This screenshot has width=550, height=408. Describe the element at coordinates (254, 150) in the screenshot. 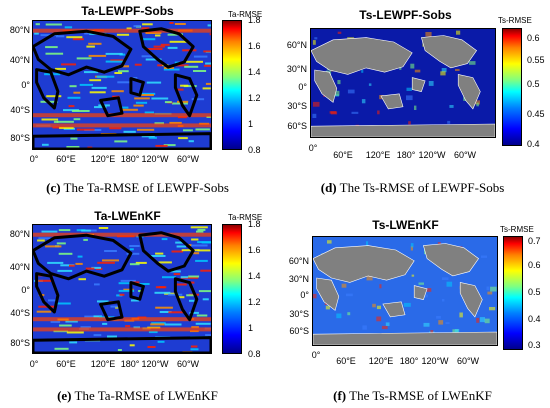

I see `colorbar-tick: 0.8` at that location.